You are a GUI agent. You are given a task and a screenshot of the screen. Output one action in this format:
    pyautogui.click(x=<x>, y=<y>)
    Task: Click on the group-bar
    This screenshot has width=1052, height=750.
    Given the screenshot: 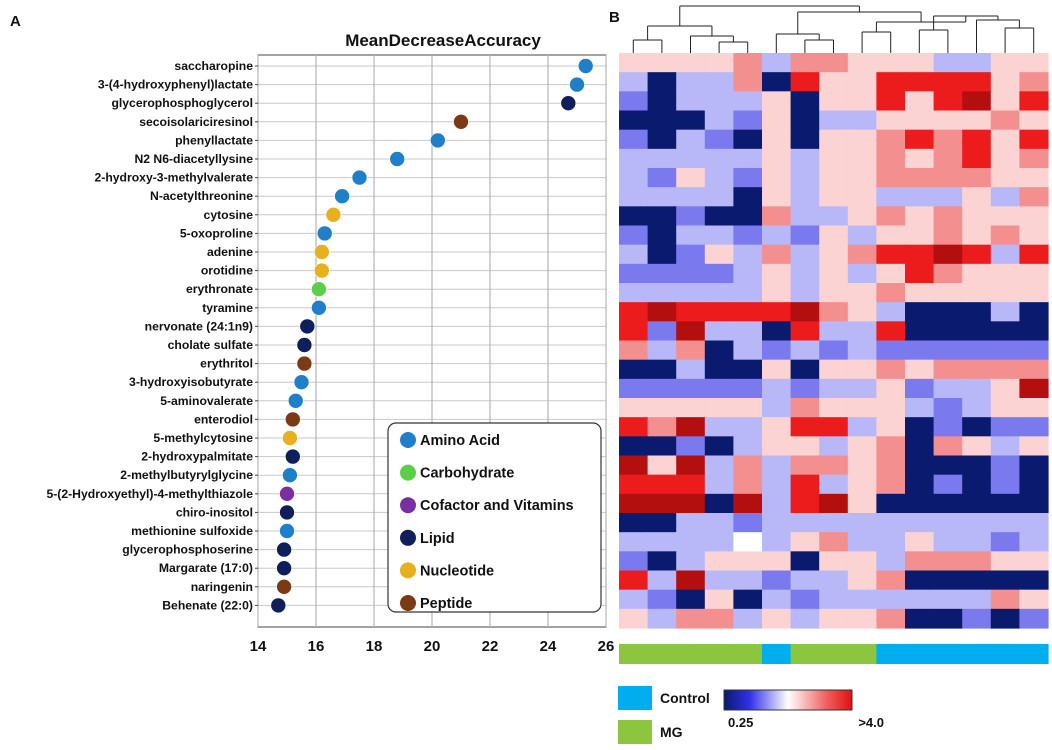 What is the action you would take?
    pyautogui.click(x=834, y=654)
    